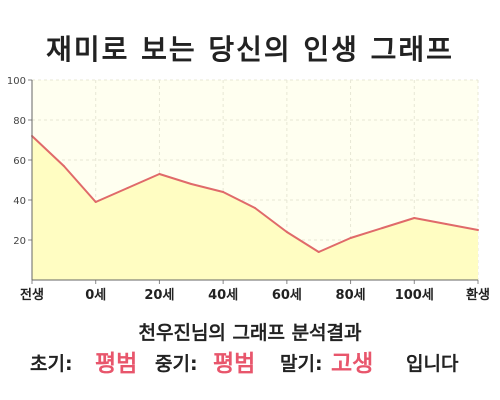 Image resolution: width=500 pixels, height=400 pixels. Describe the element at coordinates (32, 295) in the screenshot. I see `x-tick-label: 전생` at that location.